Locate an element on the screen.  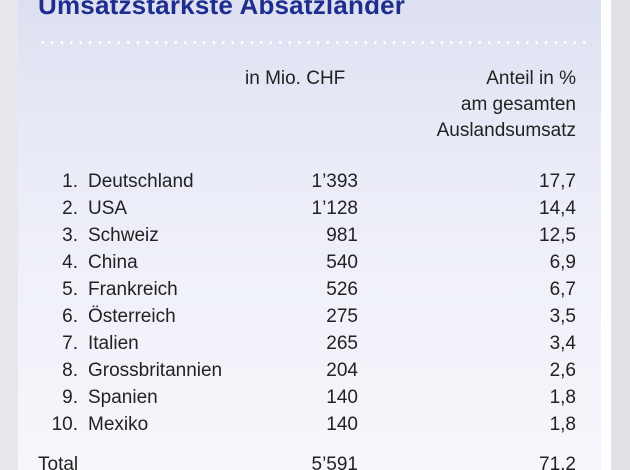
table-row: 7. Italien 265 3,4 is located at coordinates (309, 343).